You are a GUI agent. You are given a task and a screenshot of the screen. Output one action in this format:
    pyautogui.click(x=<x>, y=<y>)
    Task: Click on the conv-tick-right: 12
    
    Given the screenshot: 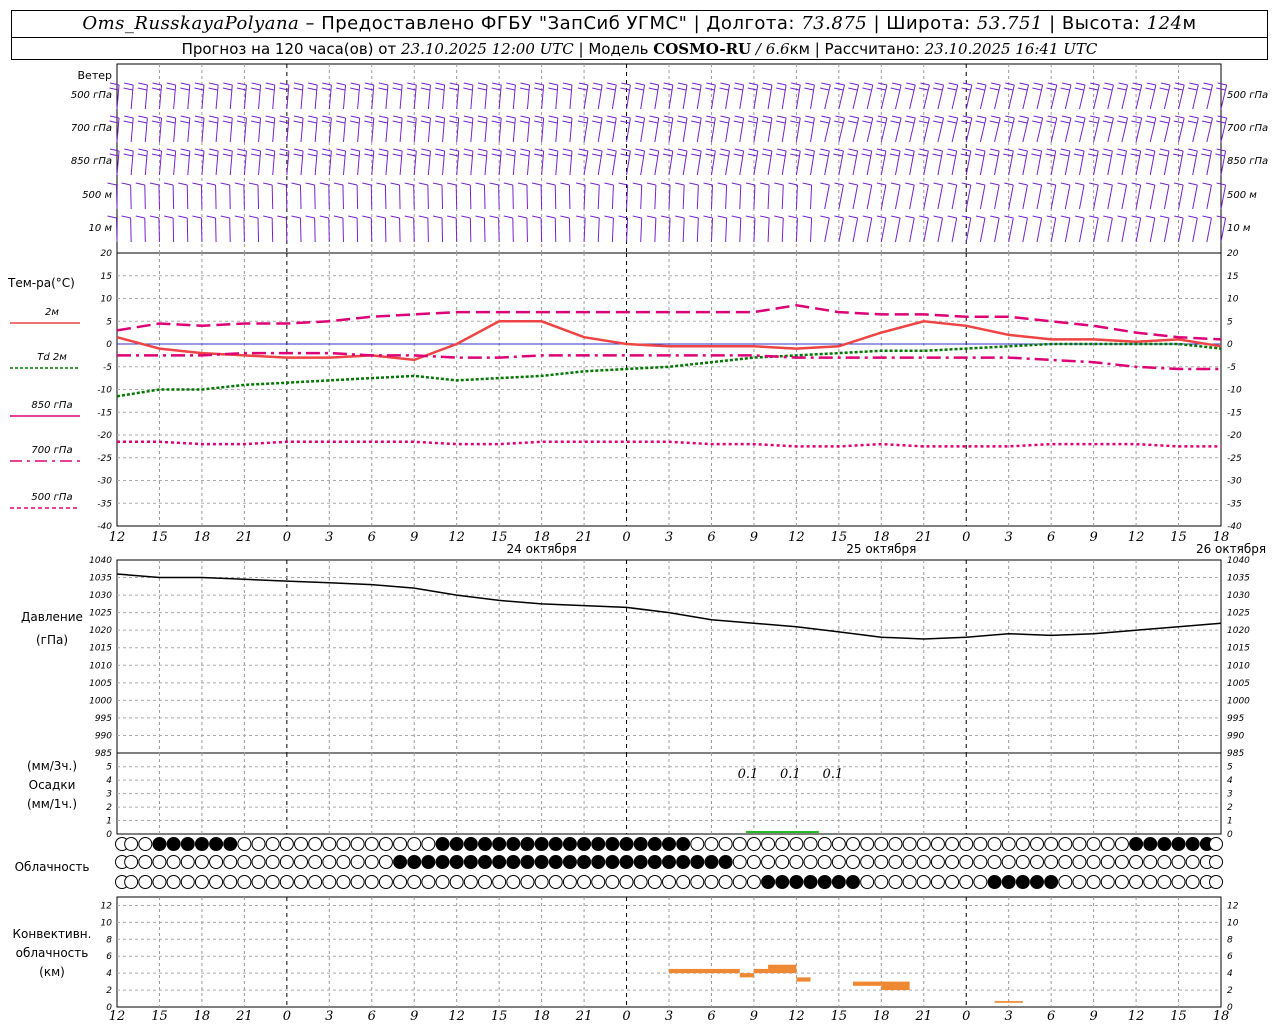 What is the action you would take?
    pyautogui.click(x=1233, y=906)
    